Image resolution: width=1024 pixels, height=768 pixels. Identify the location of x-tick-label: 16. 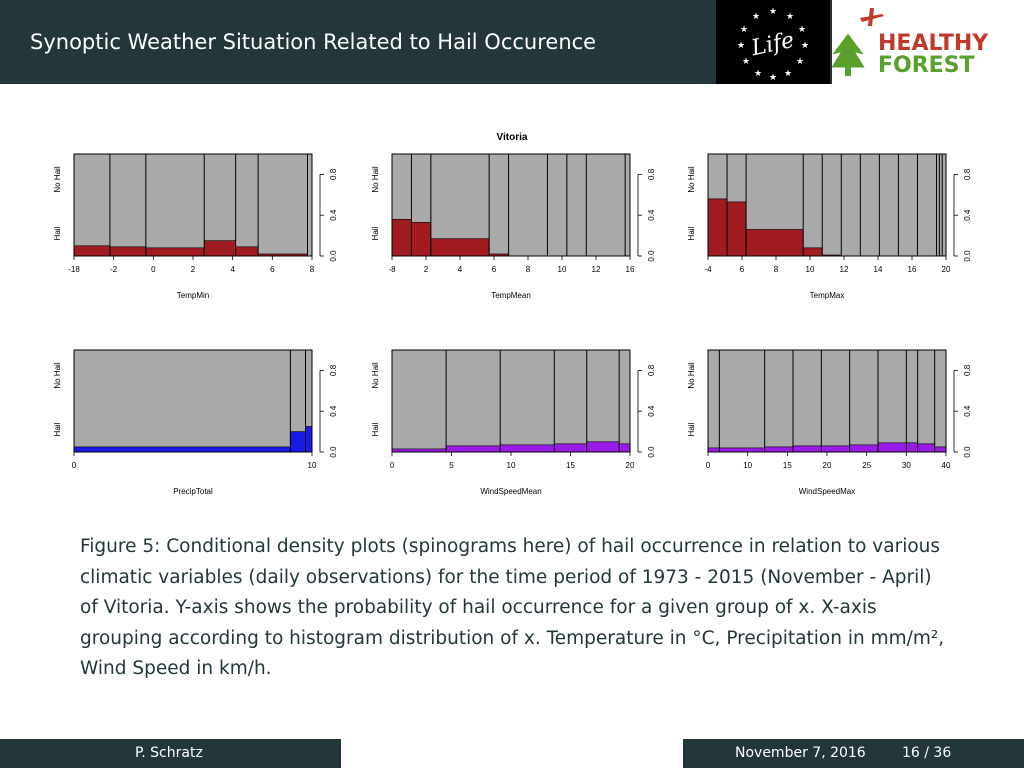
(630, 269).